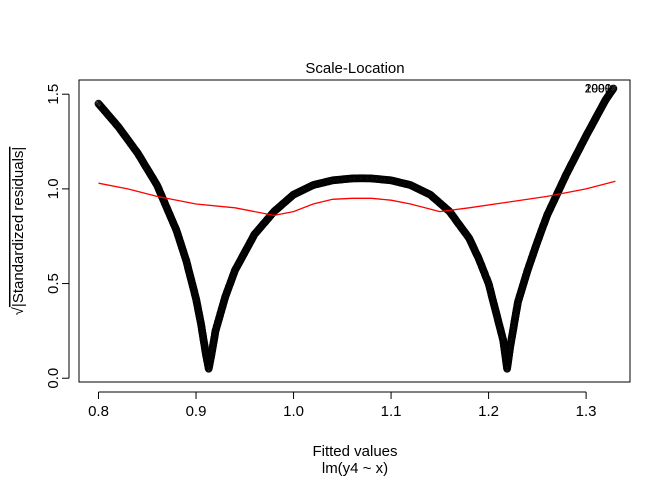  What do you see at coordinates (57, 236) in the screenshot?
I see `y-axis: 0.0 0.5 1.0 1.5` at bounding box center [57, 236].